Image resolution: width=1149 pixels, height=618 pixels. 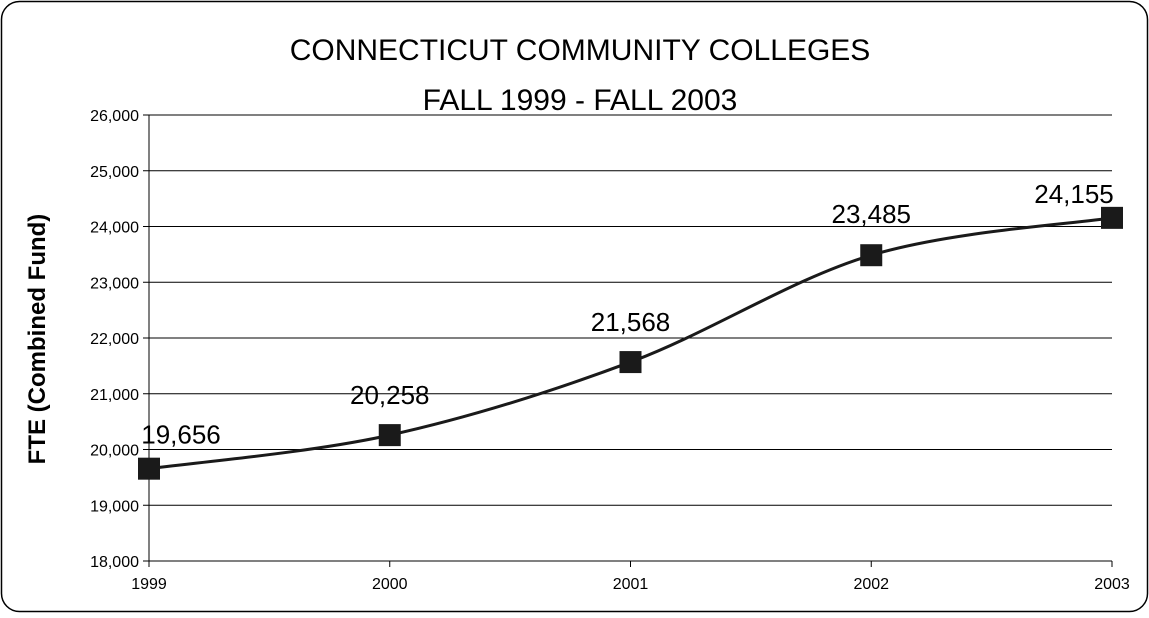 What do you see at coordinates (630, 362) in the screenshot?
I see `data-point-2001` at bounding box center [630, 362].